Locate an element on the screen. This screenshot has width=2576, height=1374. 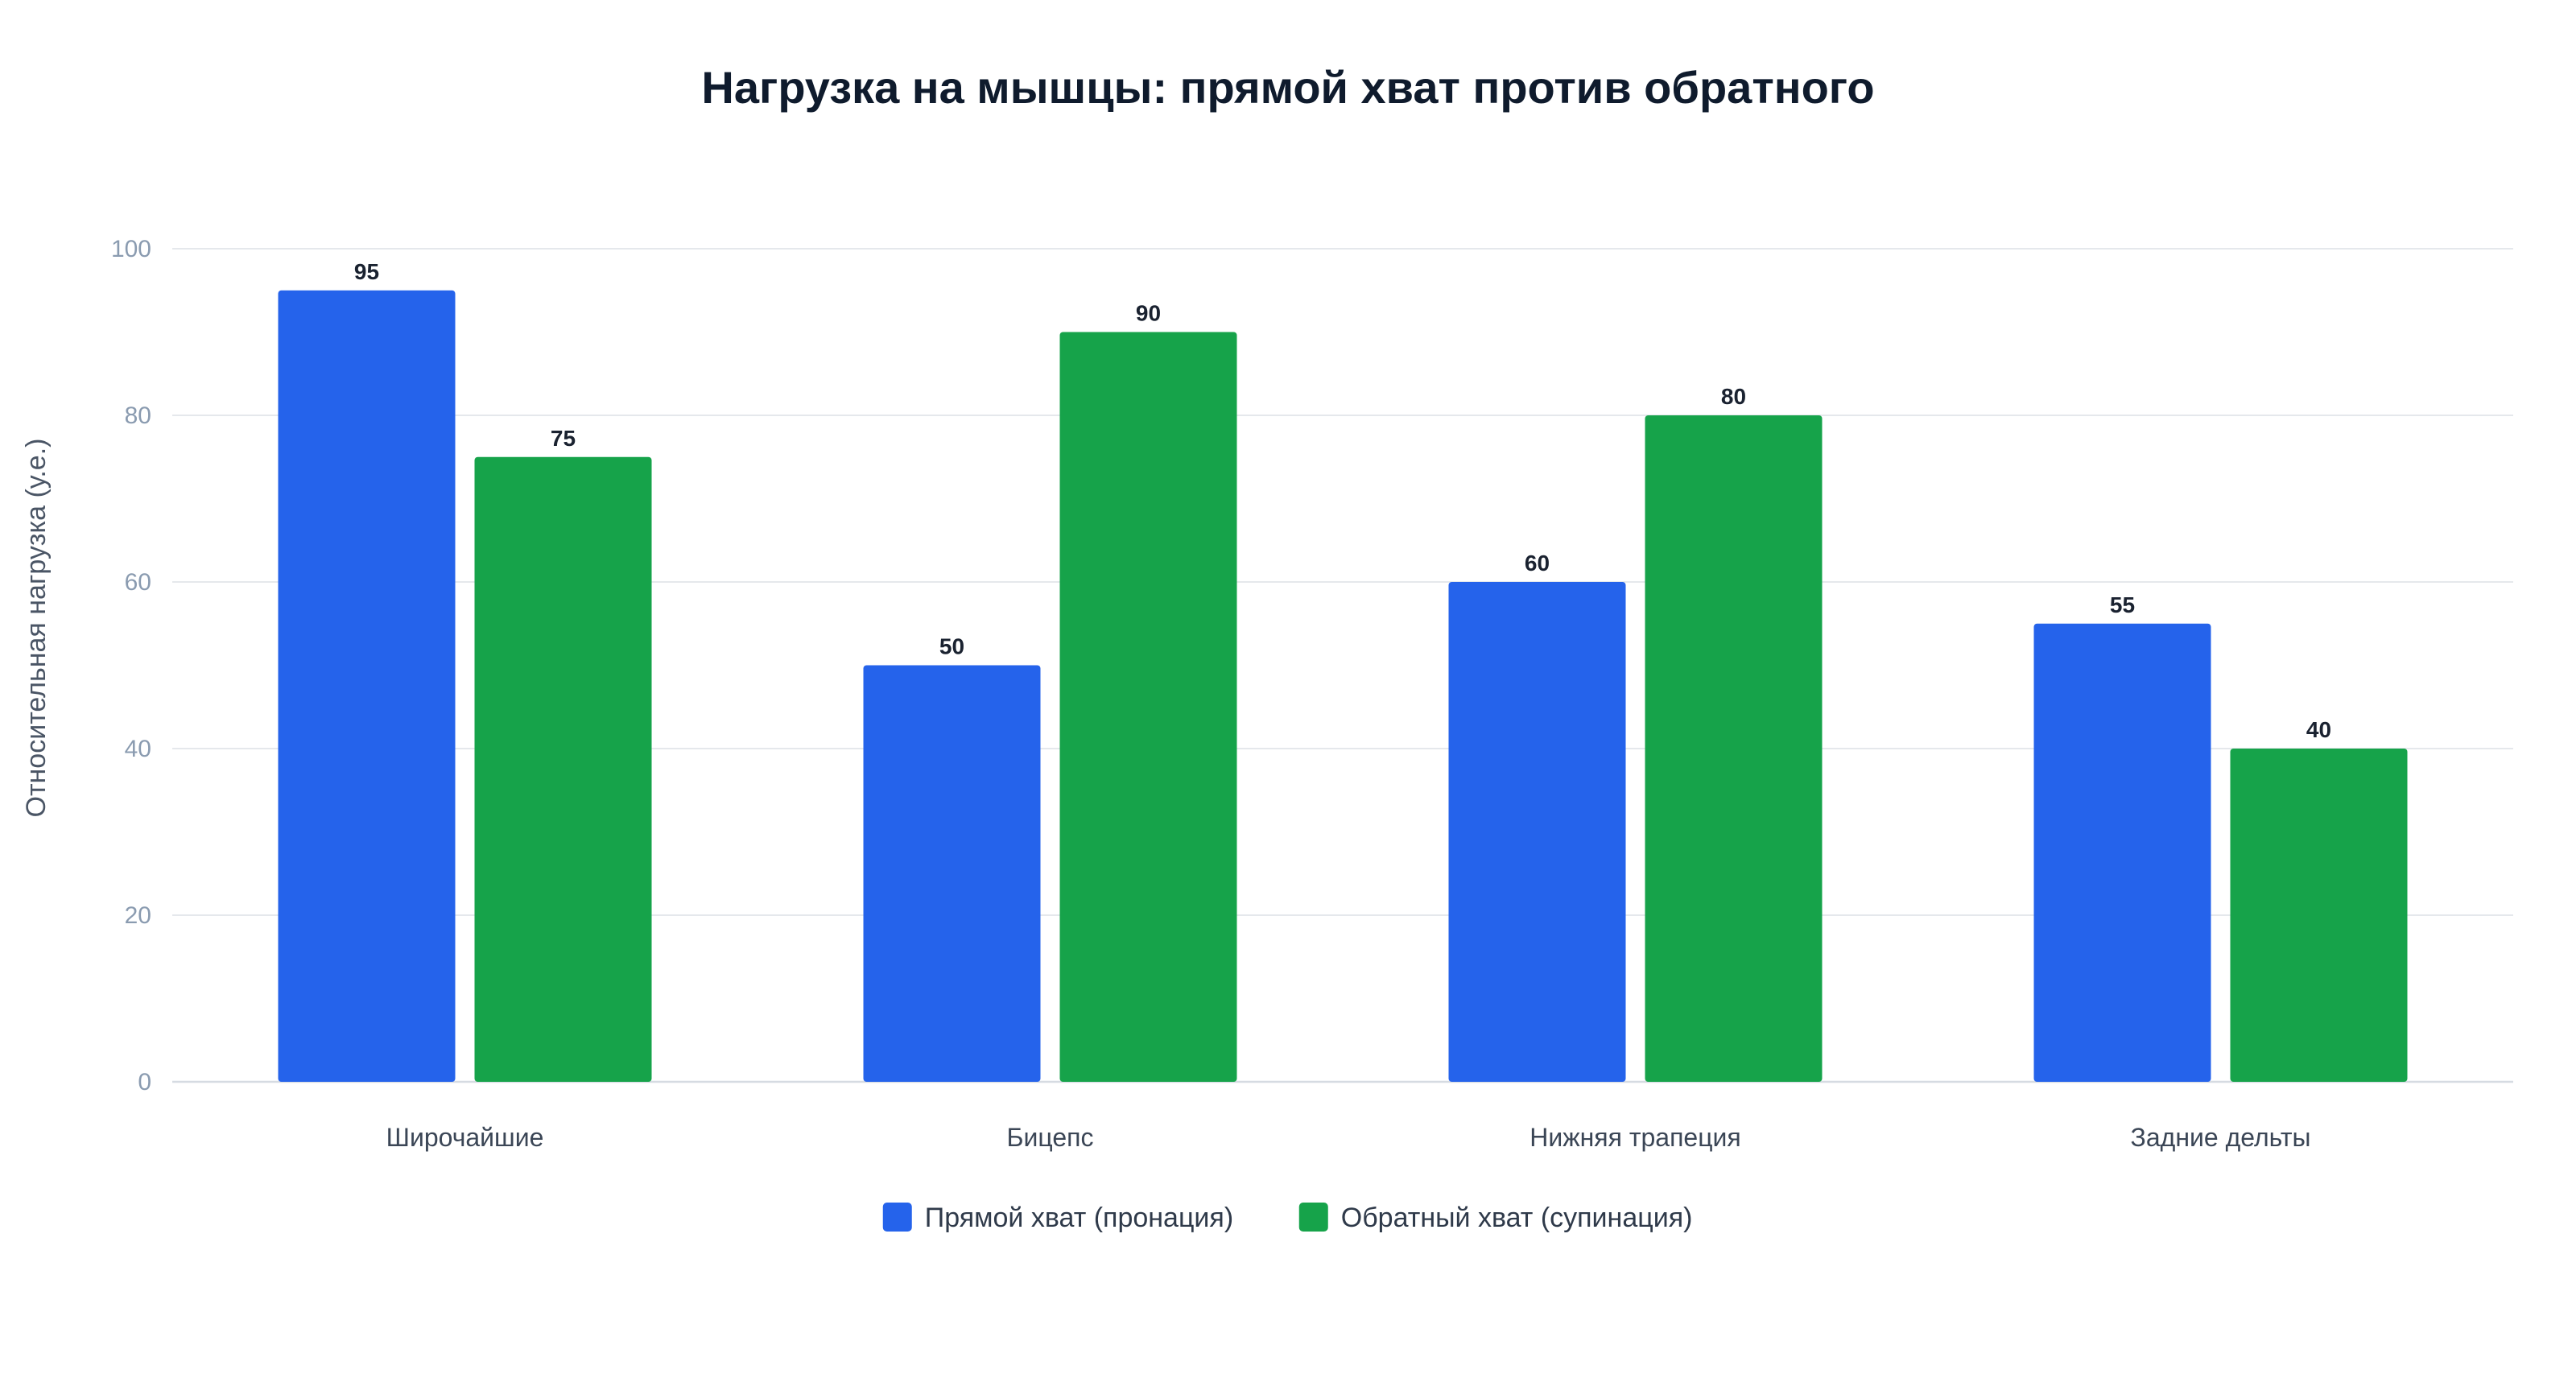
x-tick-label: Бицепс is located at coordinates (1050, 1137).